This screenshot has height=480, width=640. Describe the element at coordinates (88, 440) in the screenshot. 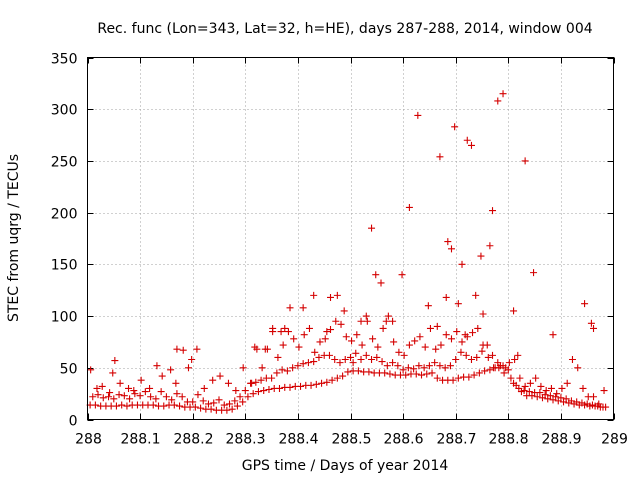

I see `x-tick-label: 288` at that location.